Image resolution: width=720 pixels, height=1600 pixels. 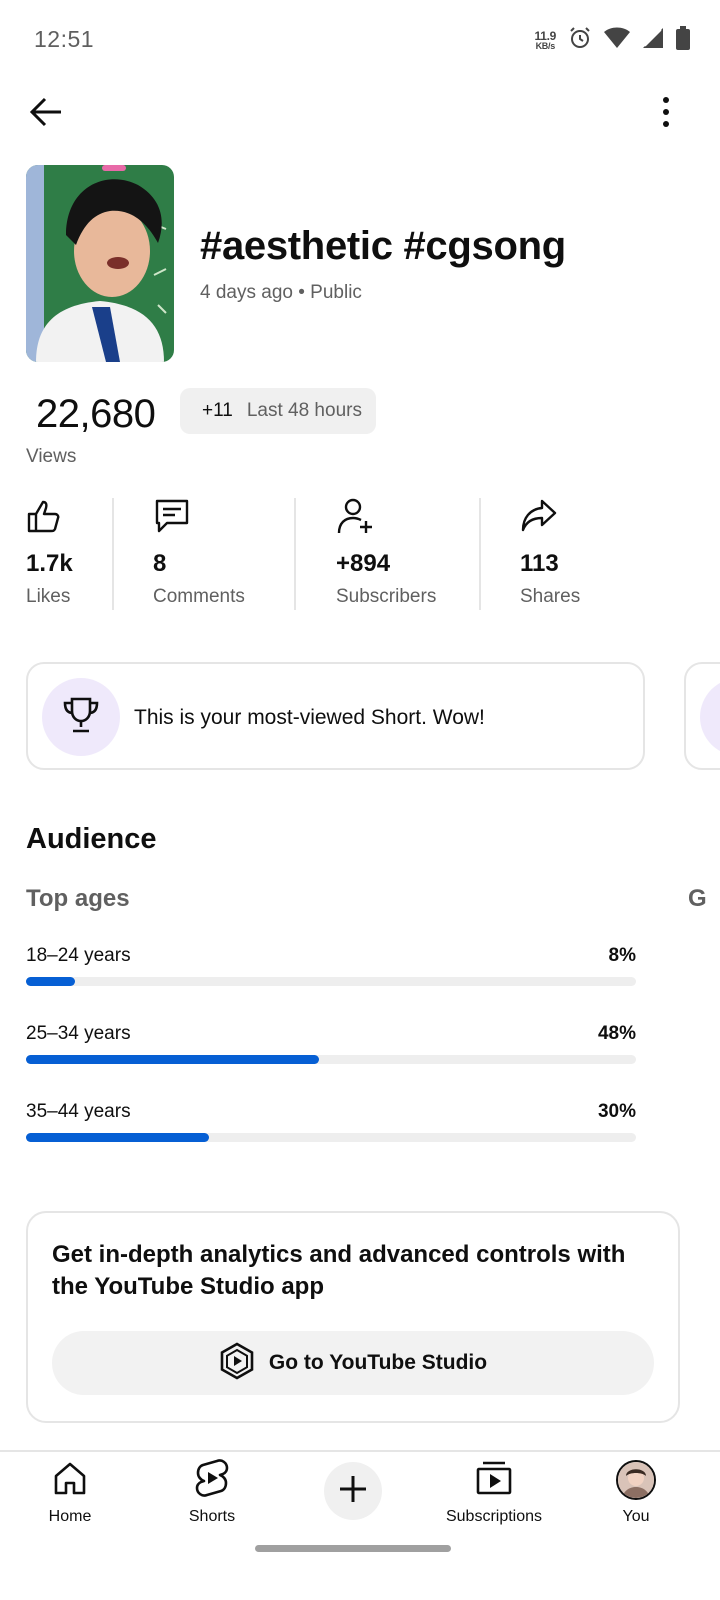 I want to click on metric-label: Comments, so click(x=199, y=596).